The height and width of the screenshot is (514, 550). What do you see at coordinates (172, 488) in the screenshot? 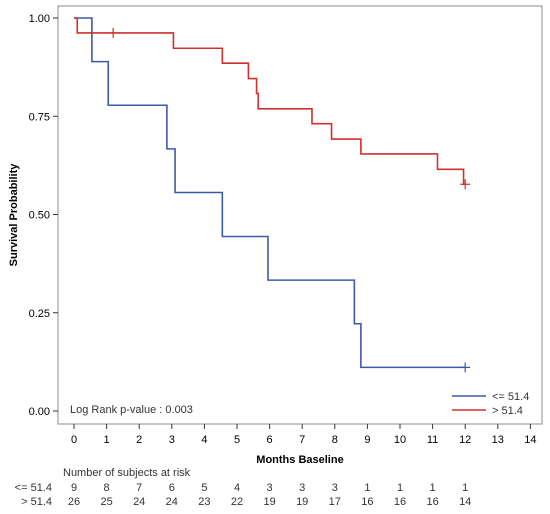
I see `risk-count: 6` at bounding box center [172, 488].